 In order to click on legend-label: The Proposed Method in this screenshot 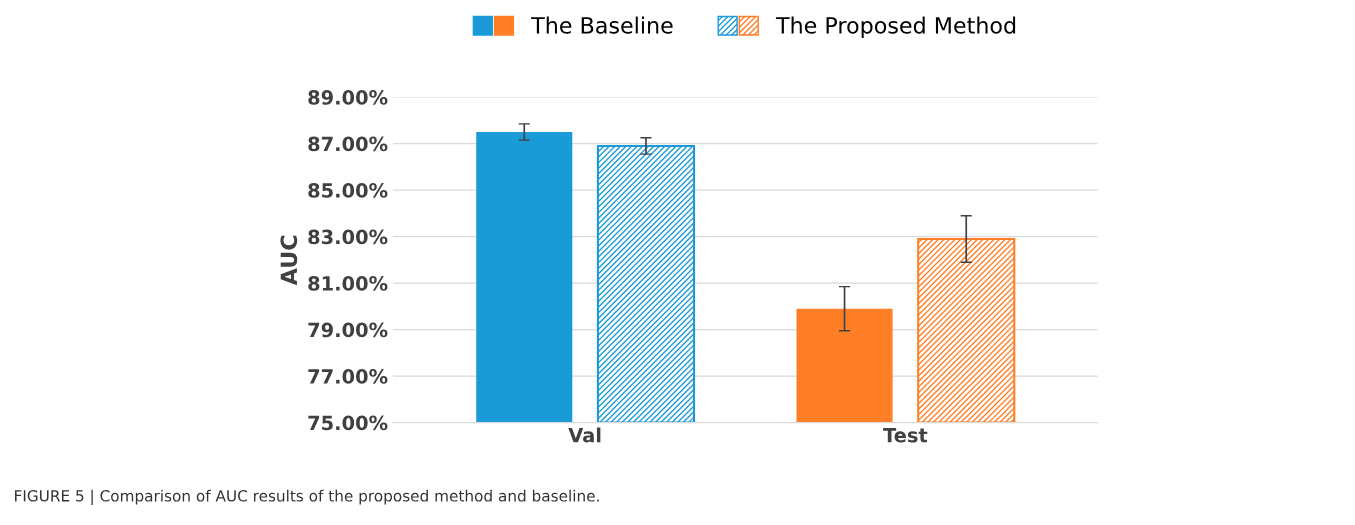, I will do `click(895, 27)`.